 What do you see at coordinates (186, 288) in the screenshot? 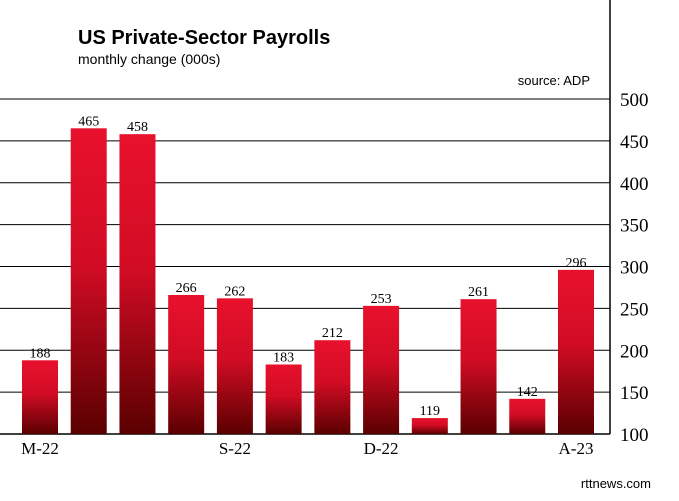
I see `bar-value-label: 266` at bounding box center [186, 288].